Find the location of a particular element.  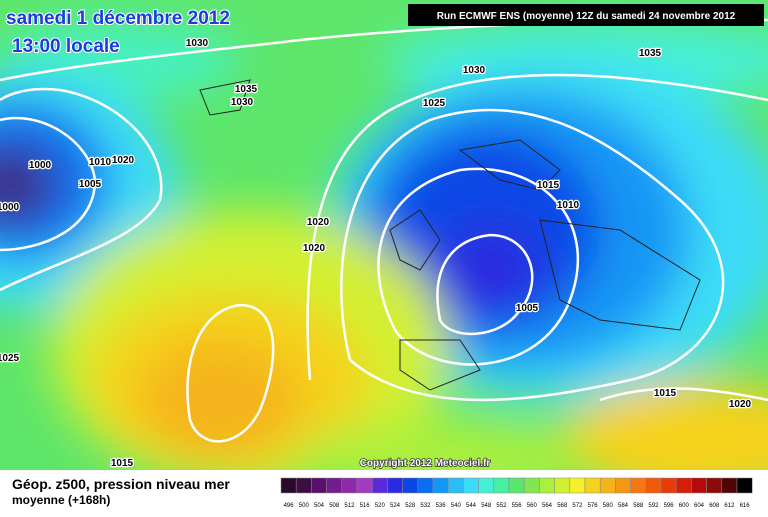

legend-subtitle: moyenne (+168h) is located at coordinates (61, 500).